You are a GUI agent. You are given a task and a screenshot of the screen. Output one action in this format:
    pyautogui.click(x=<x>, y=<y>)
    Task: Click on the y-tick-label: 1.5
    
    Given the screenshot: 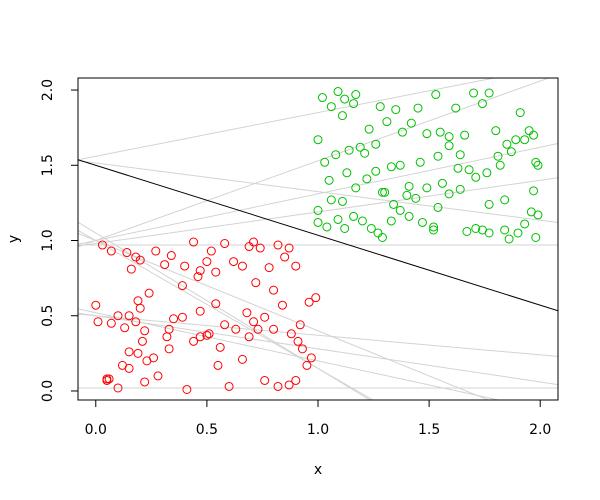 What is the action you would take?
    pyautogui.click(x=48, y=165)
    